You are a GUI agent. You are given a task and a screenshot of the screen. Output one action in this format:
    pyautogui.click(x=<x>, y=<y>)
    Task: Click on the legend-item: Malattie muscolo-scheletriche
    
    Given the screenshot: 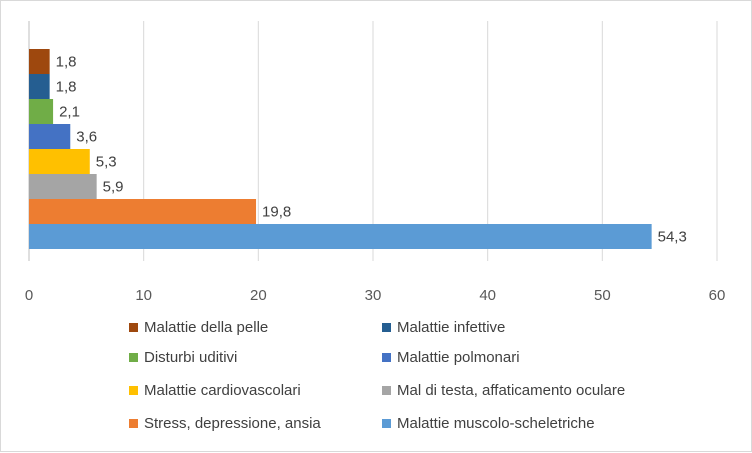 What is the action you would take?
    pyautogui.click(x=488, y=423)
    